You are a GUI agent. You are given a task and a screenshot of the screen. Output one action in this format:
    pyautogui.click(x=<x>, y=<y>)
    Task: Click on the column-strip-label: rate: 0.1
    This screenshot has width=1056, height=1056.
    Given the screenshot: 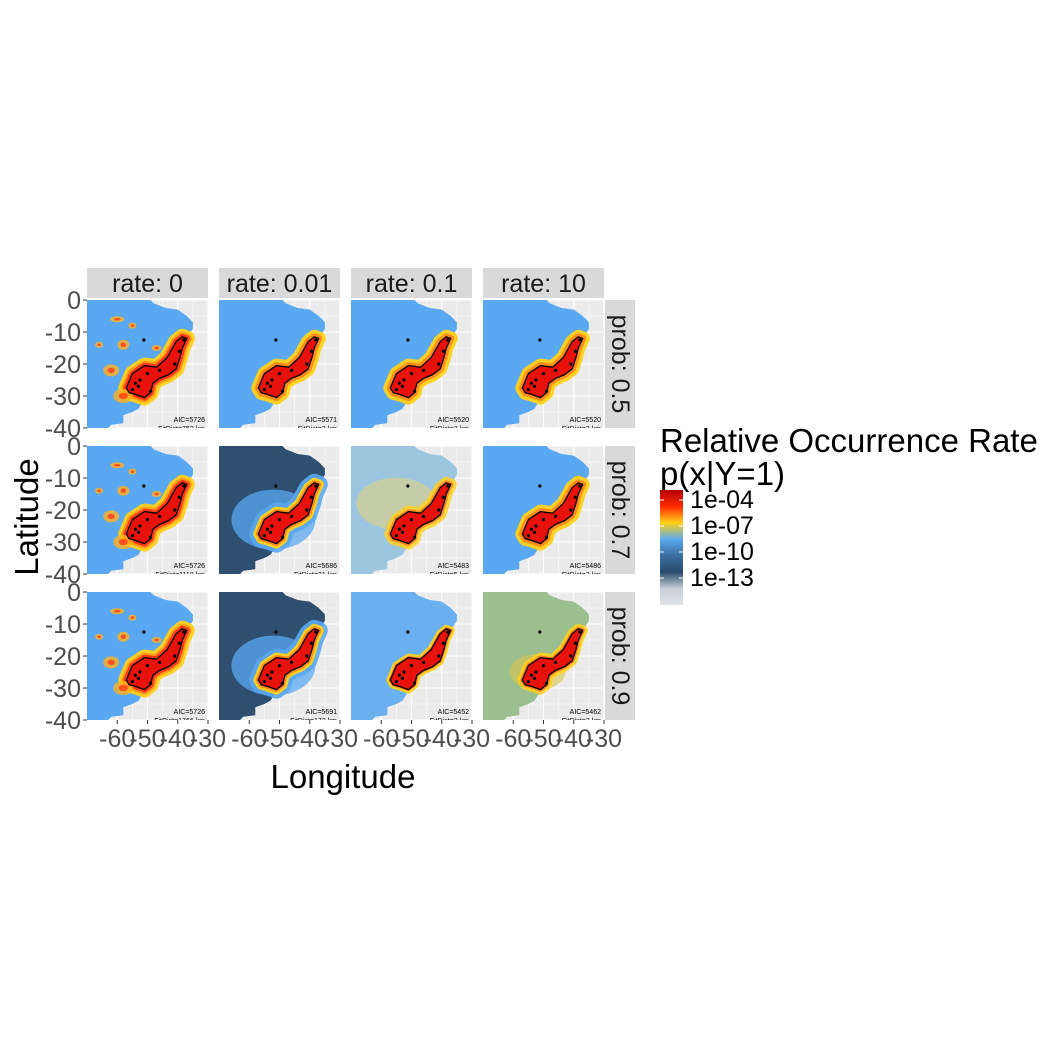 What is the action you would take?
    pyautogui.click(x=412, y=284)
    